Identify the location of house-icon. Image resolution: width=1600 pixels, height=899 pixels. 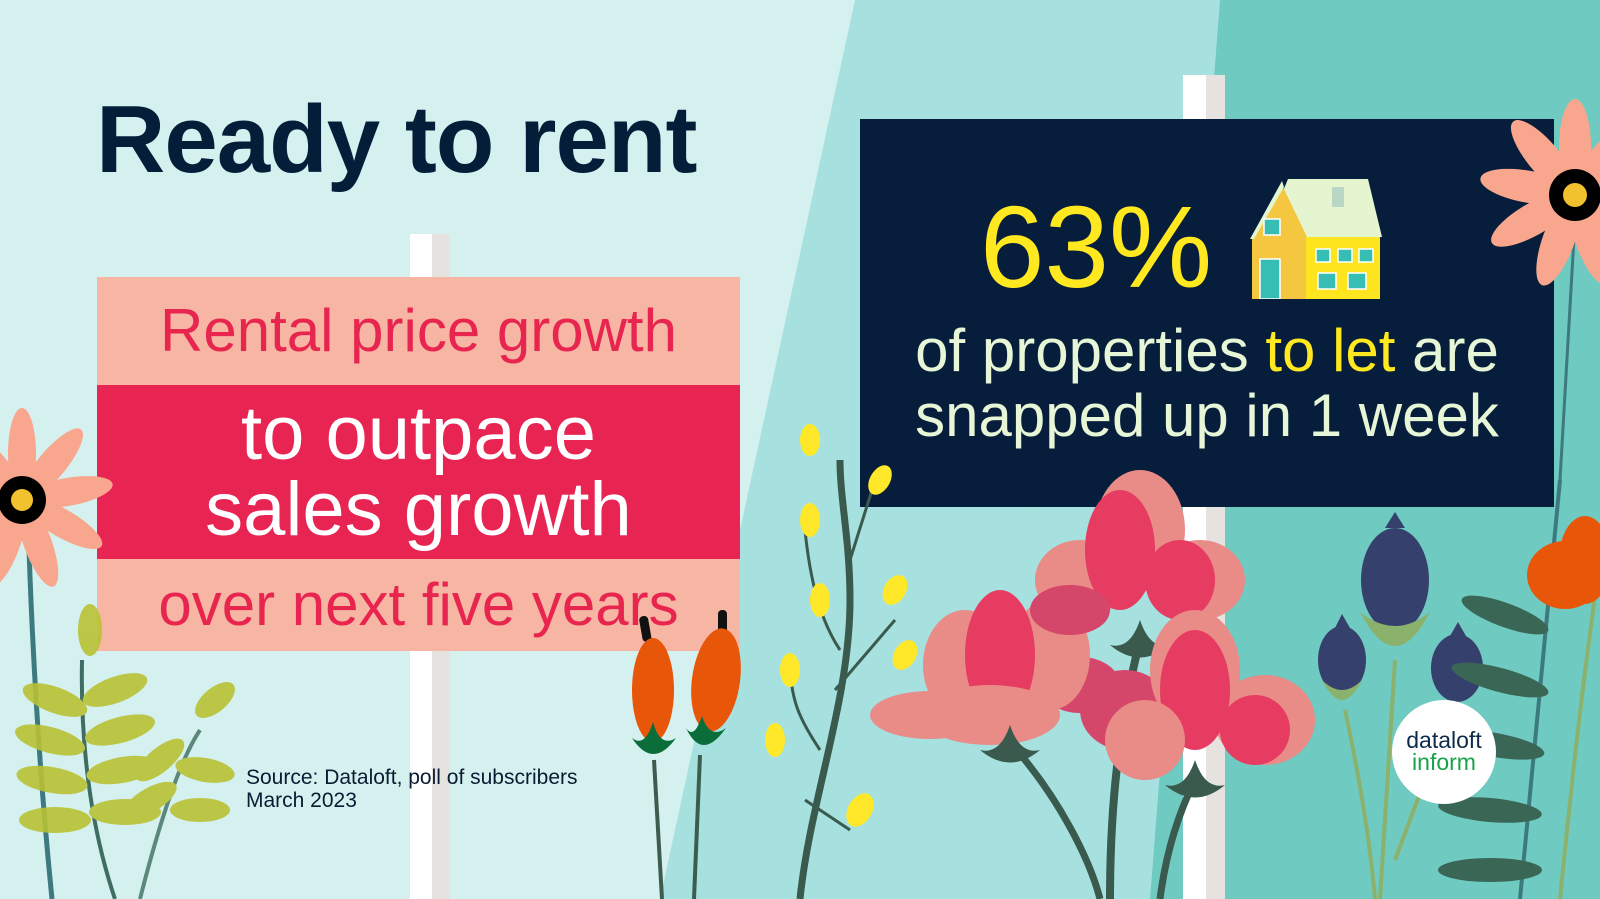
(1315, 239).